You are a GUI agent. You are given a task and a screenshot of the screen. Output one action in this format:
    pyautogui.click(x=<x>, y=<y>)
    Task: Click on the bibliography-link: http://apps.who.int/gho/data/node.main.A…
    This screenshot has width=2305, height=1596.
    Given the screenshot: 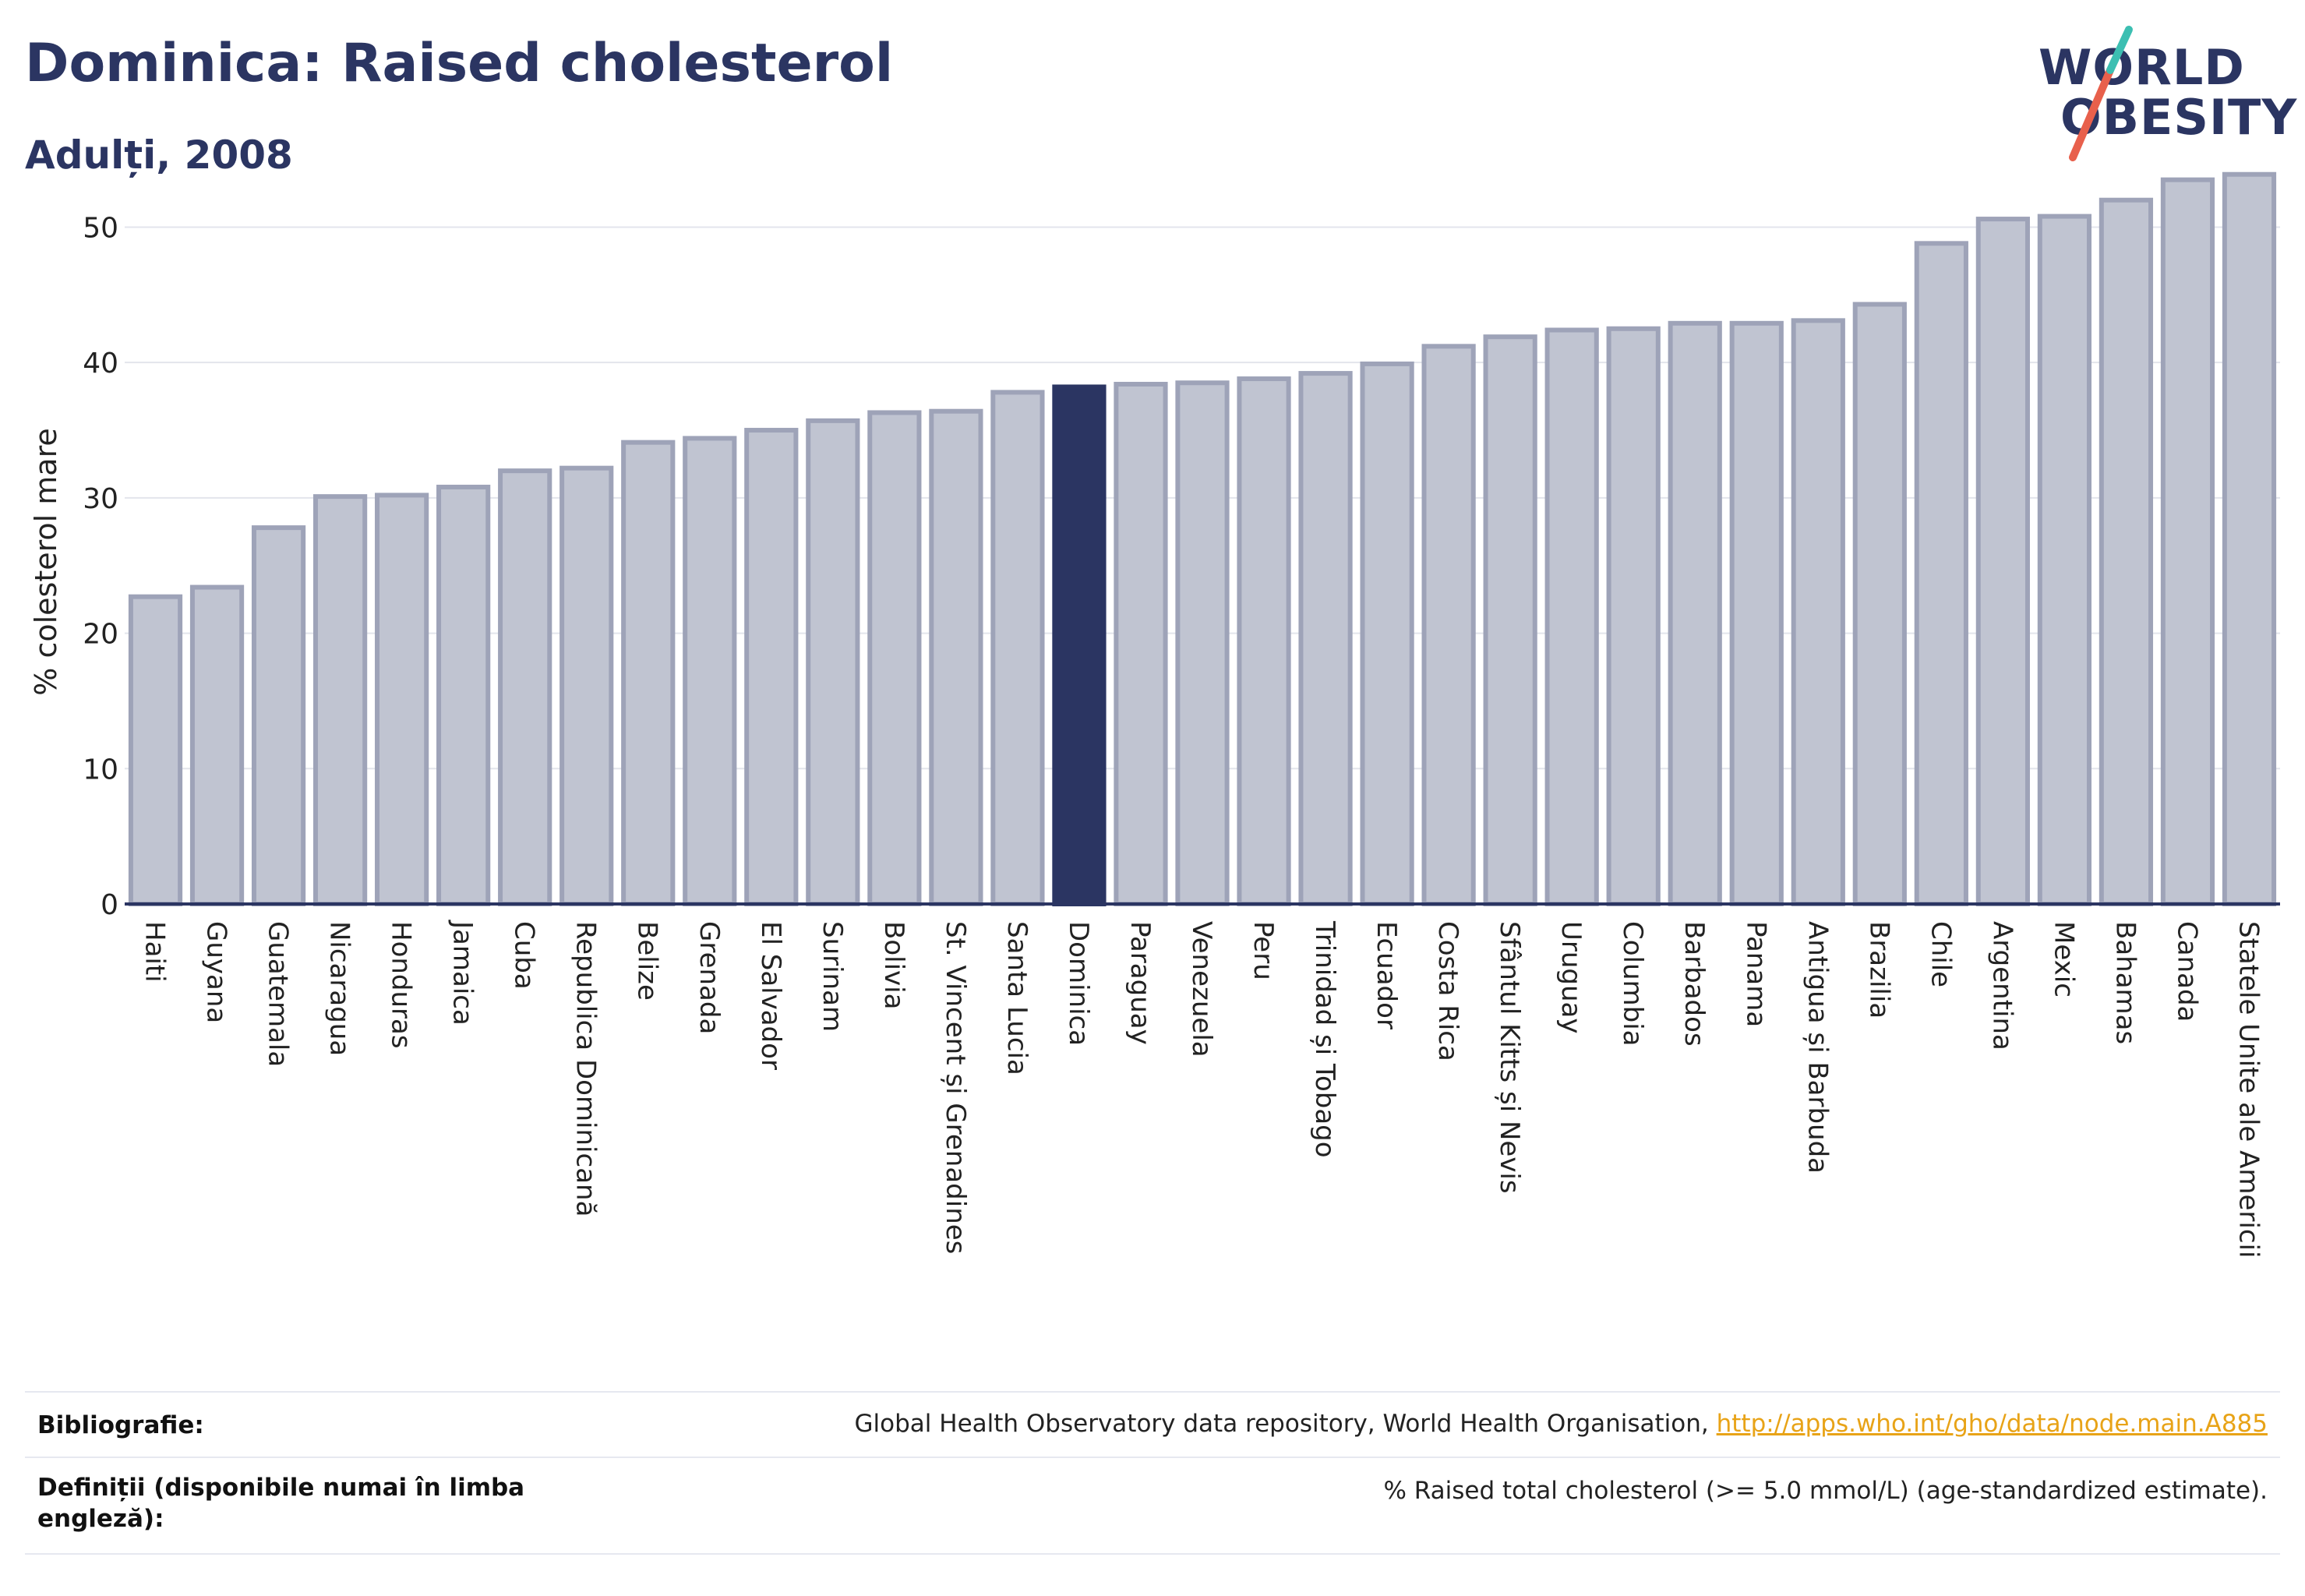 What is the action you would take?
    pyautogui.click(x=1992, y=1424)
    